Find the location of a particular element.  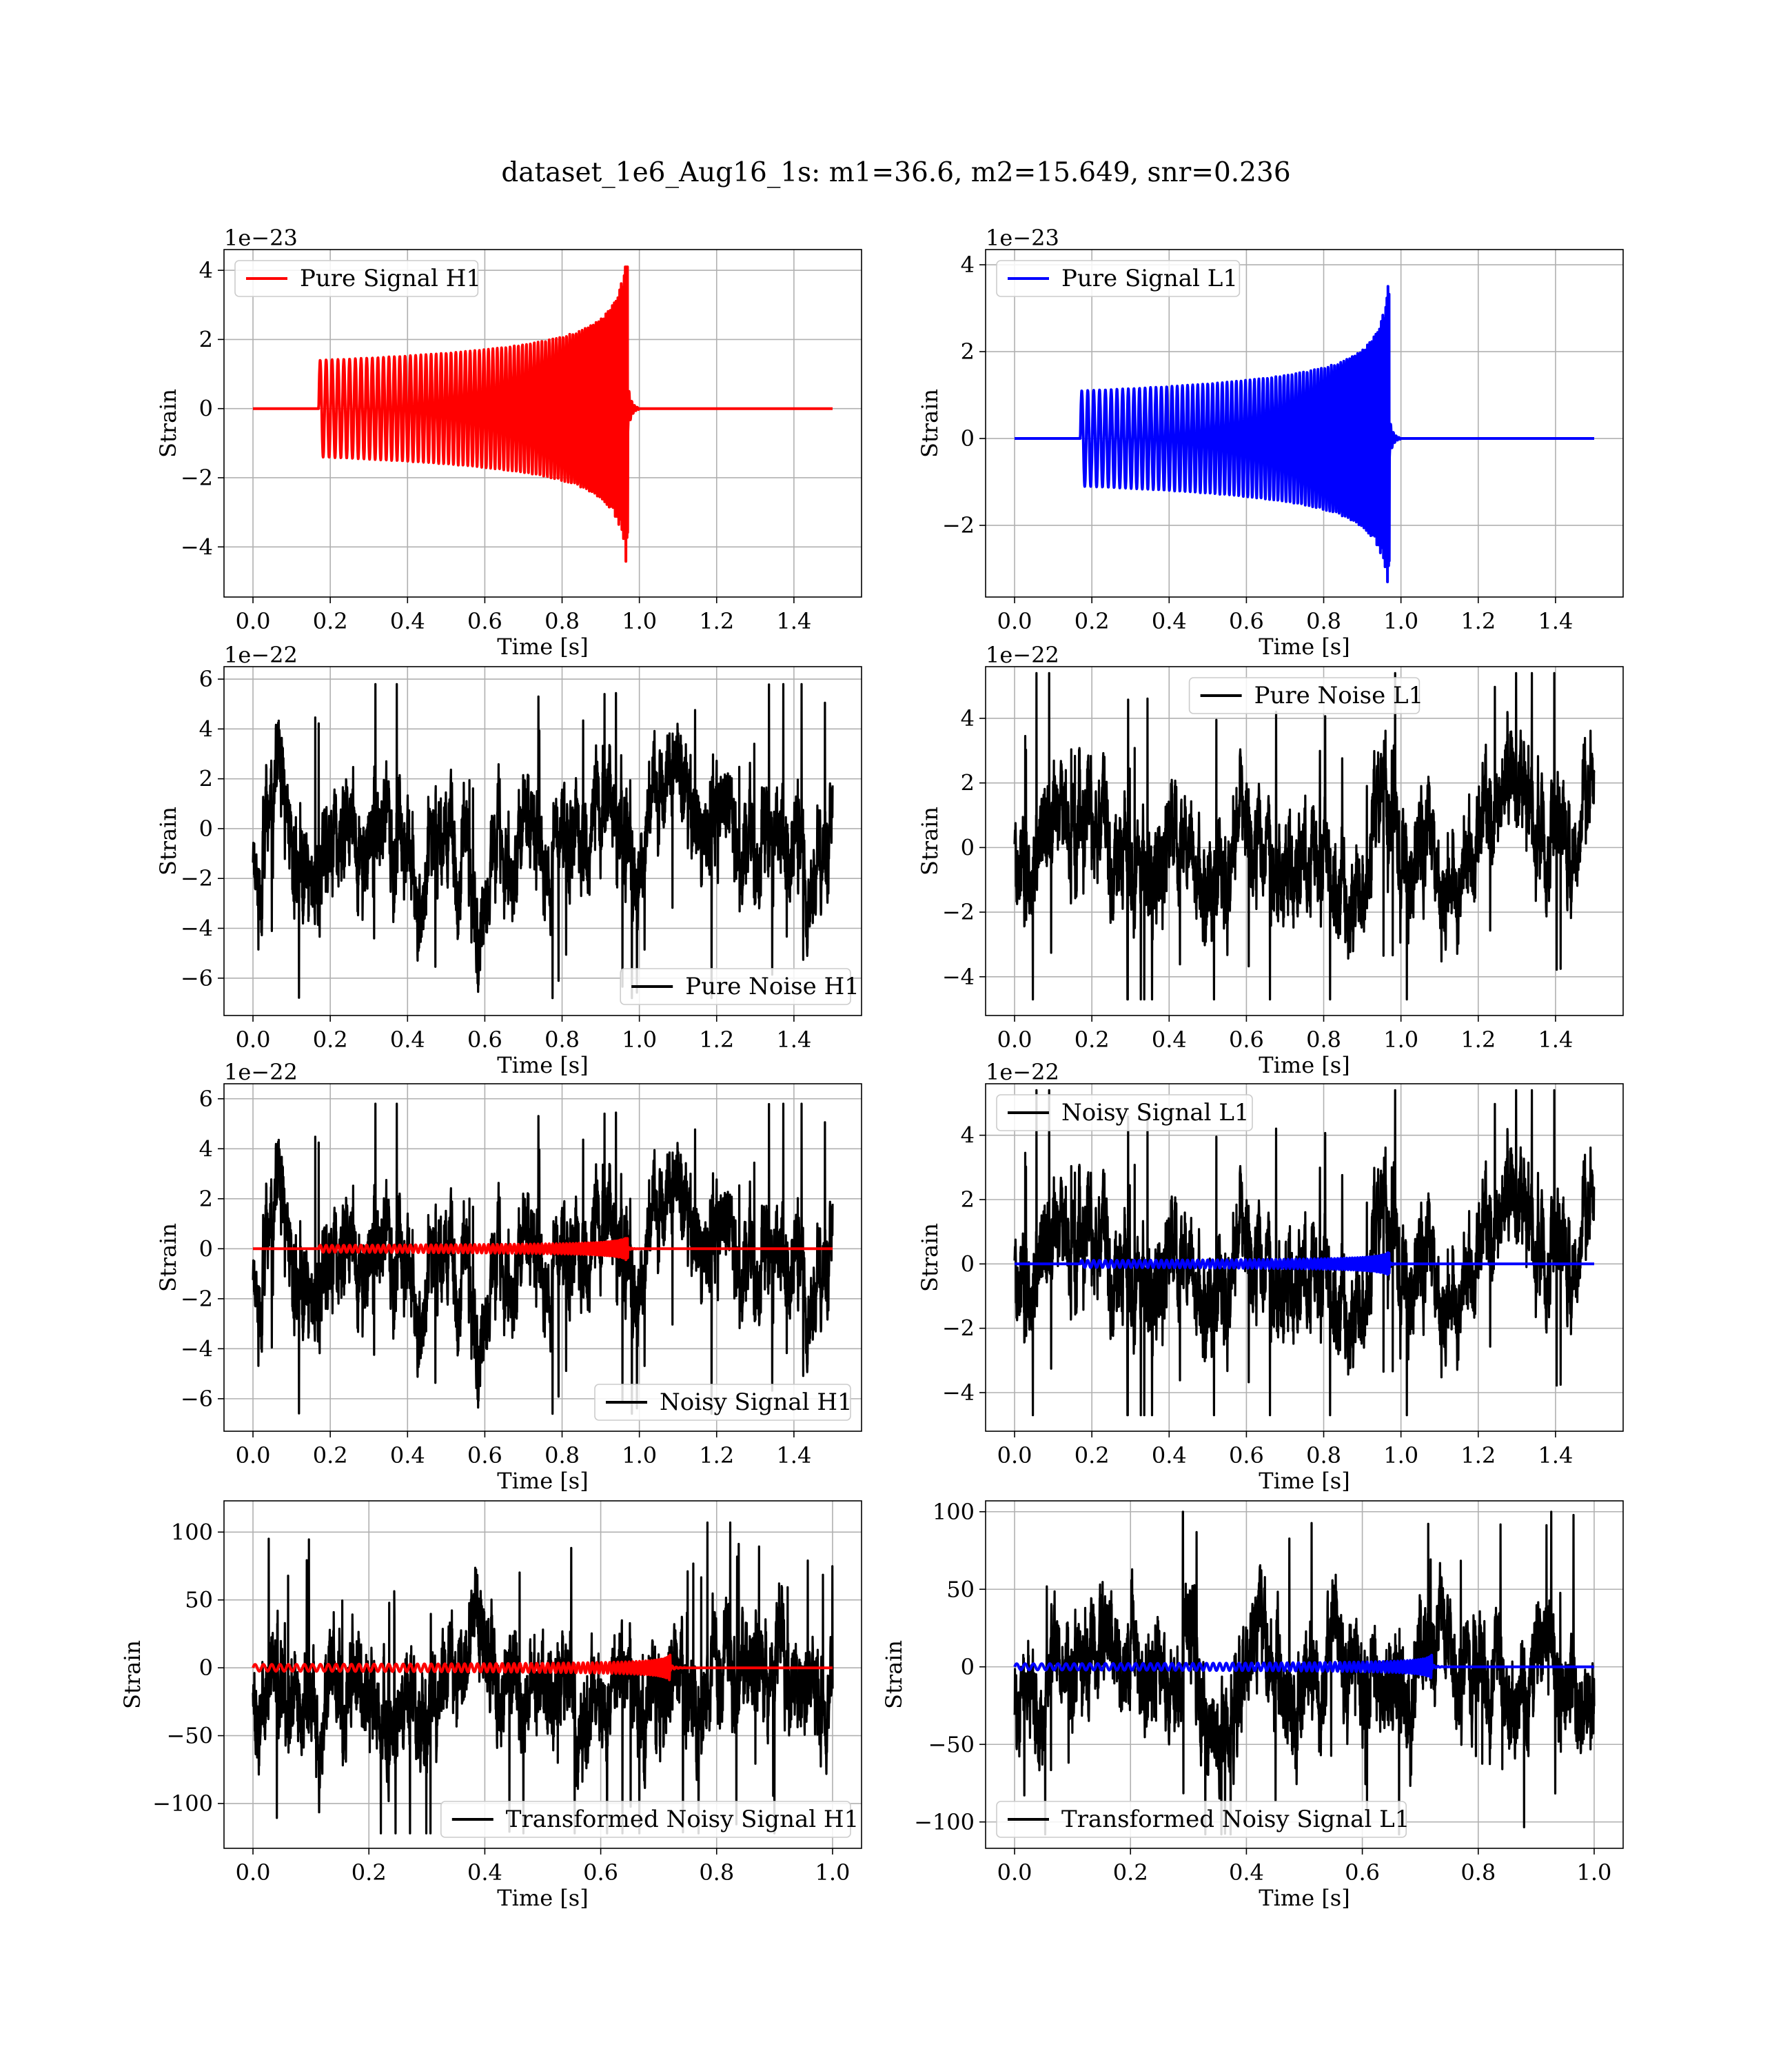

series-line-transformed-noisy-signal-l1 is located at coordinates (1304, 1673).